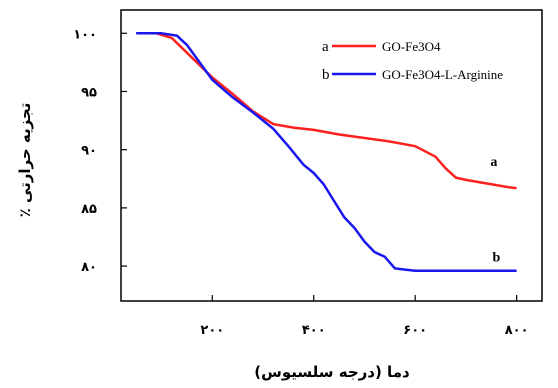 This screenshot has width=558, height=388. I want to click on legend-key-a: a, so click(325, 47).